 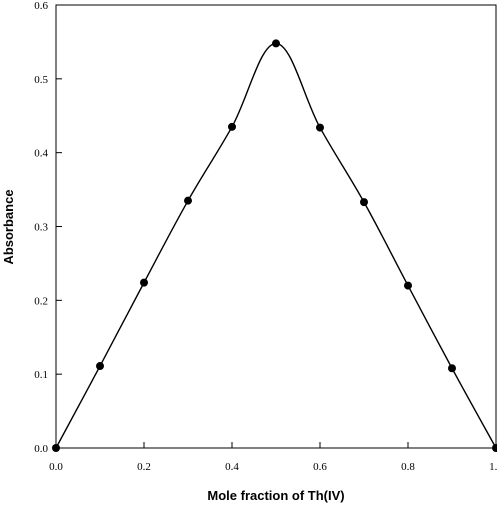 I want to click on y-tick-label: 0.6, so click(x=41, y=6).